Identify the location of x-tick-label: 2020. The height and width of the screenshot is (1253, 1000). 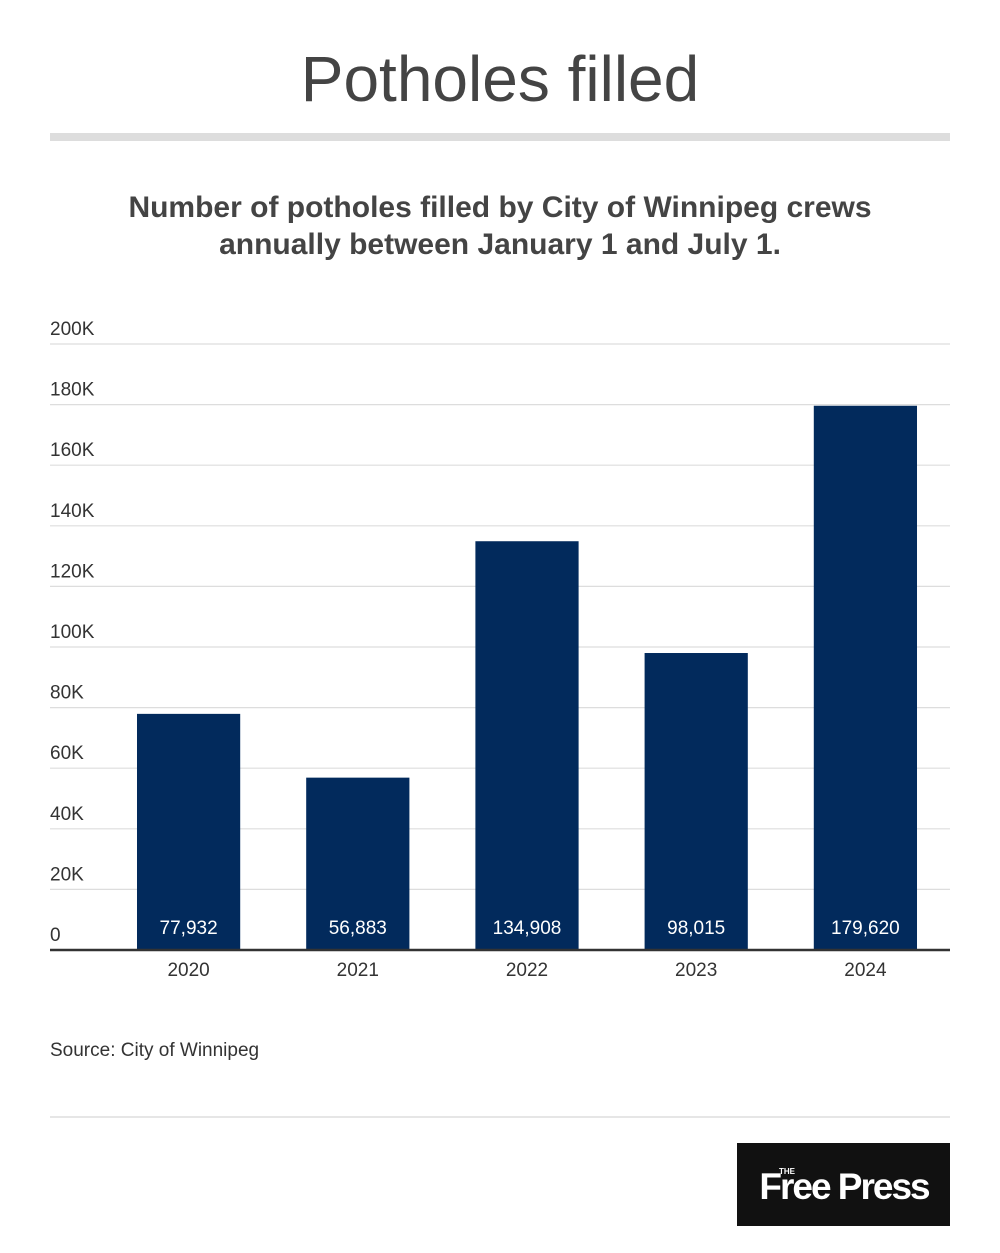
(188, 970).